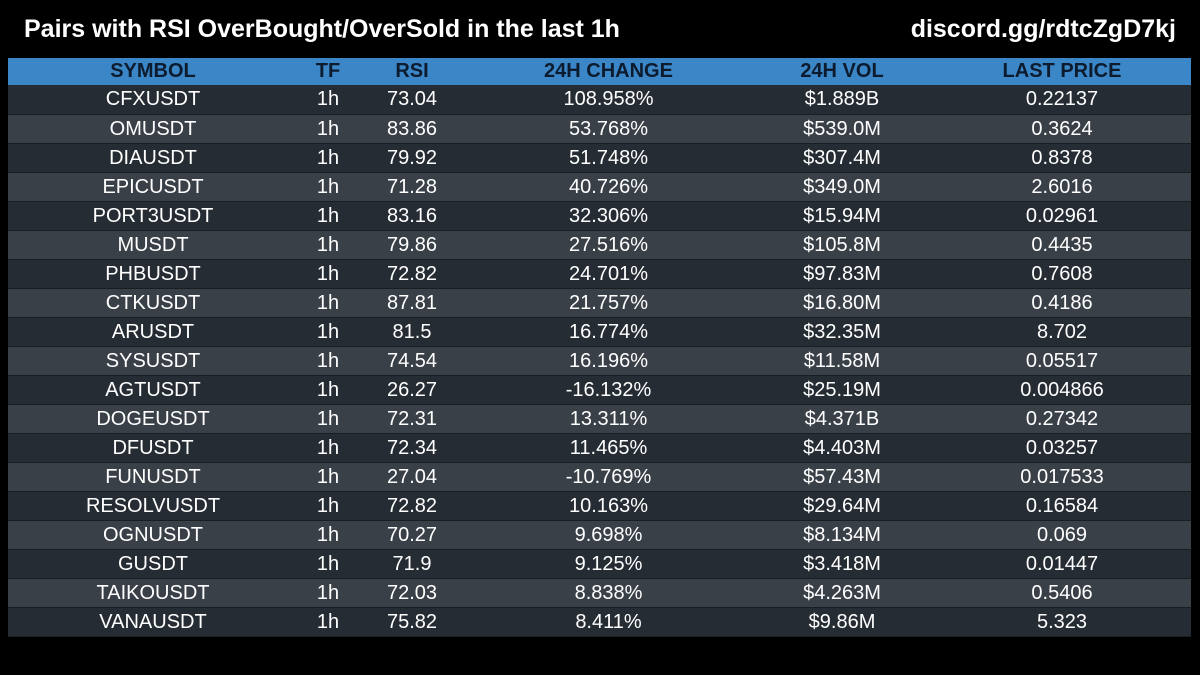 This screenshot has height=675, width=1200. What do you see at coordinates (842, 535) in the screenshot?
I see `cell-24h-vol: $8.134M` at bounding box center [842, 535].